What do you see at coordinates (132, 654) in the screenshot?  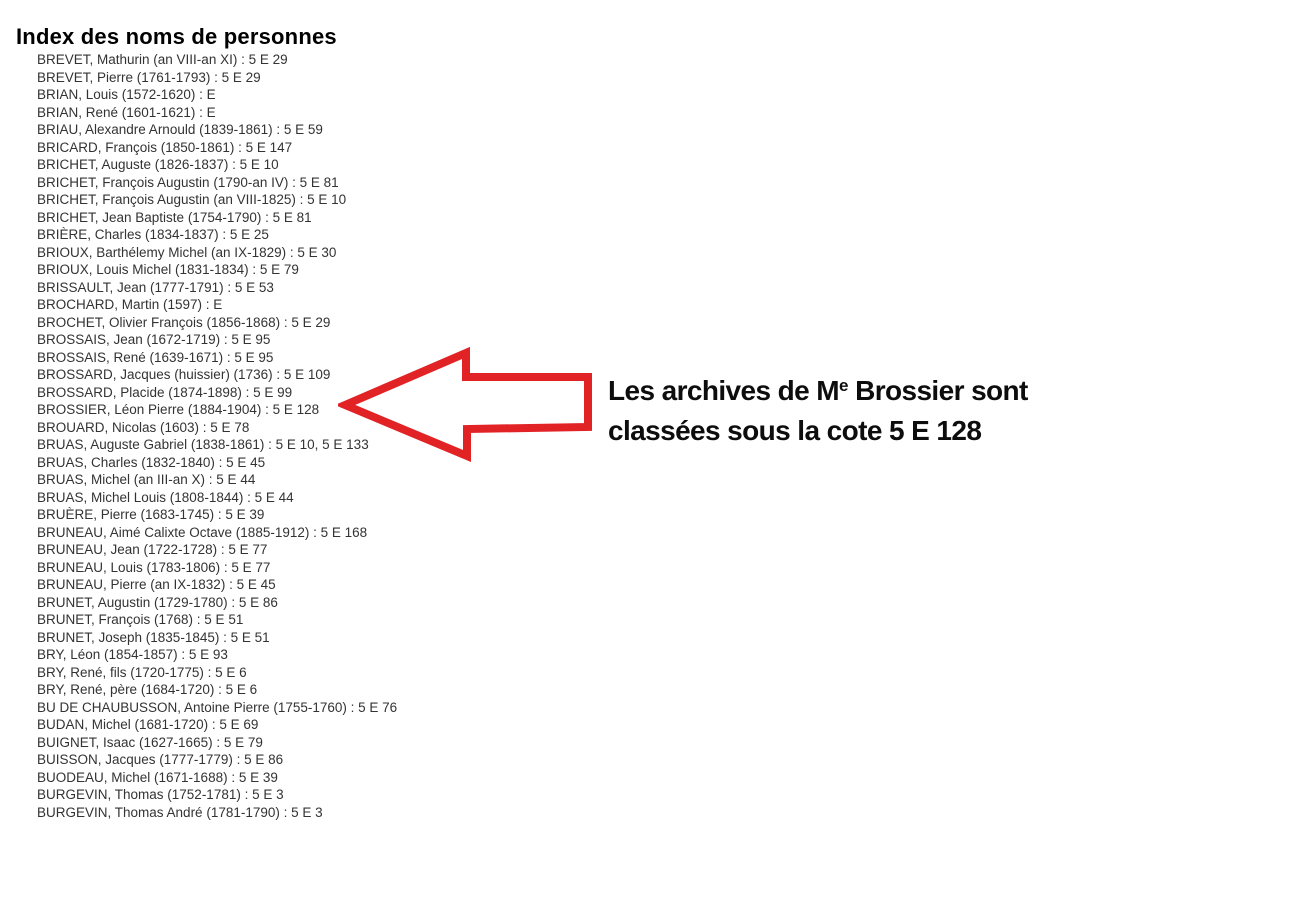 I see `list-item: BRY, Léon (1854-1857) : 5 E 93` at bounding box center [132, 654].